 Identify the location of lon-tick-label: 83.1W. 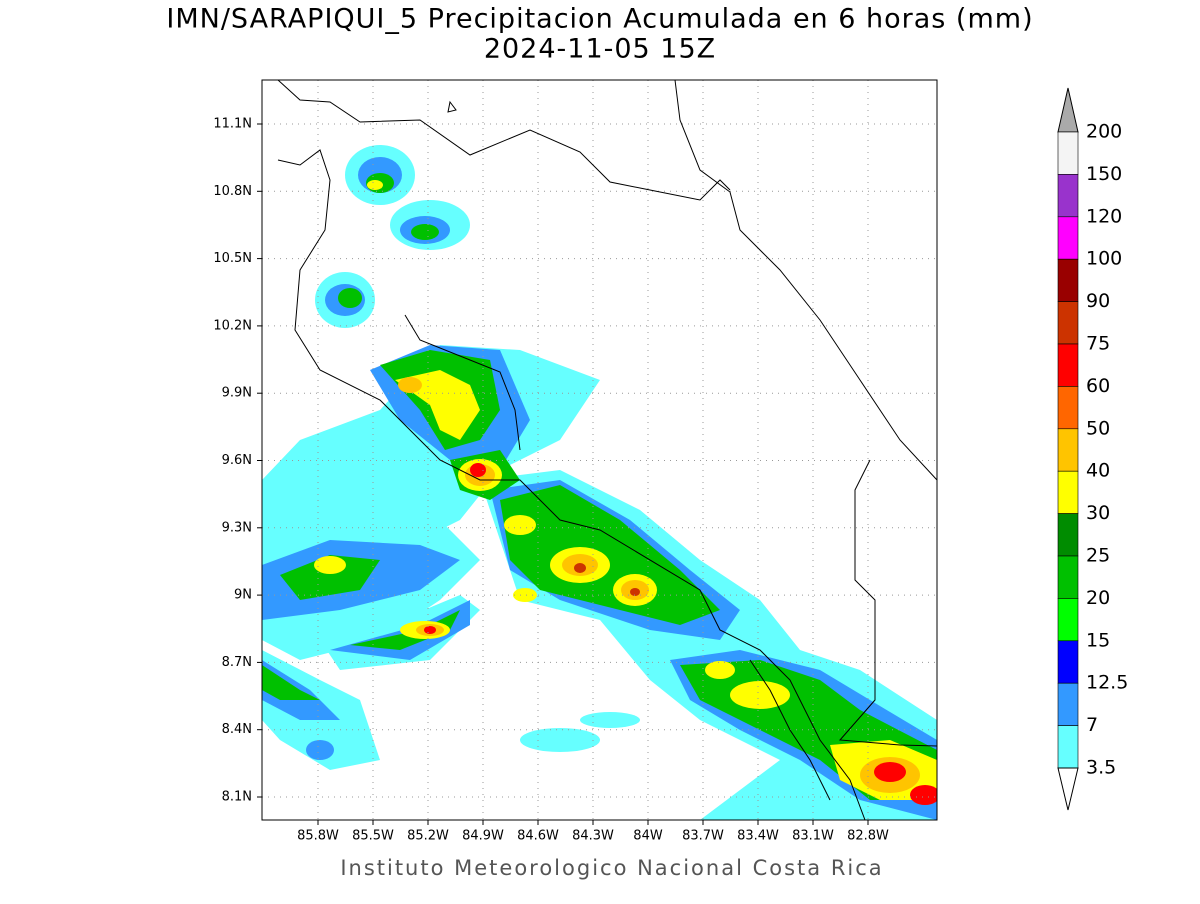
(813, 836).